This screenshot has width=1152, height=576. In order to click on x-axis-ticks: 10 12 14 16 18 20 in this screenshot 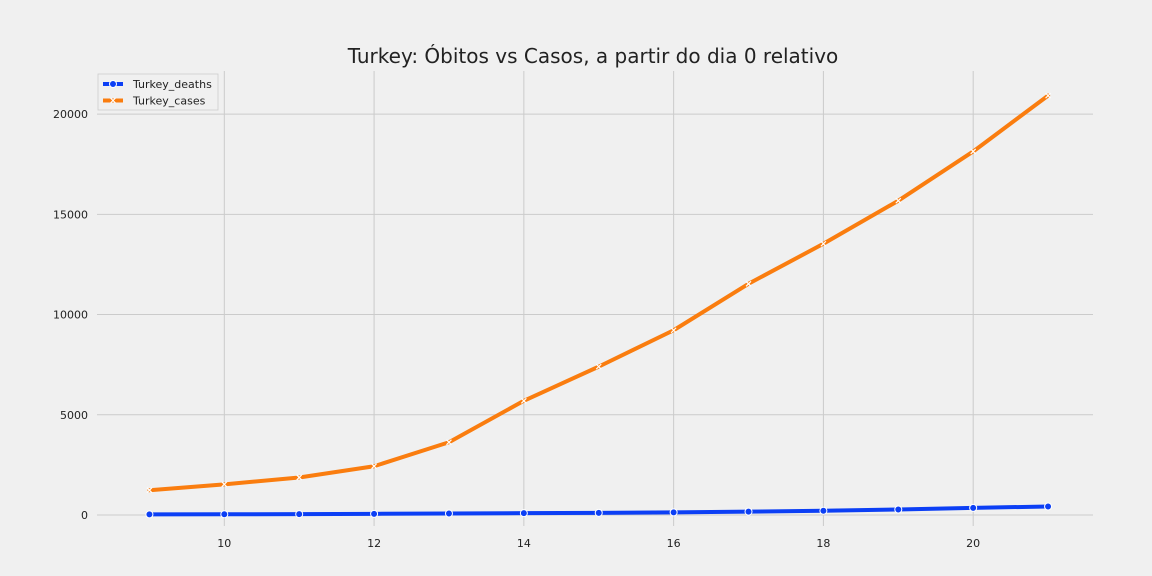, I will do `click(598, 543)`.